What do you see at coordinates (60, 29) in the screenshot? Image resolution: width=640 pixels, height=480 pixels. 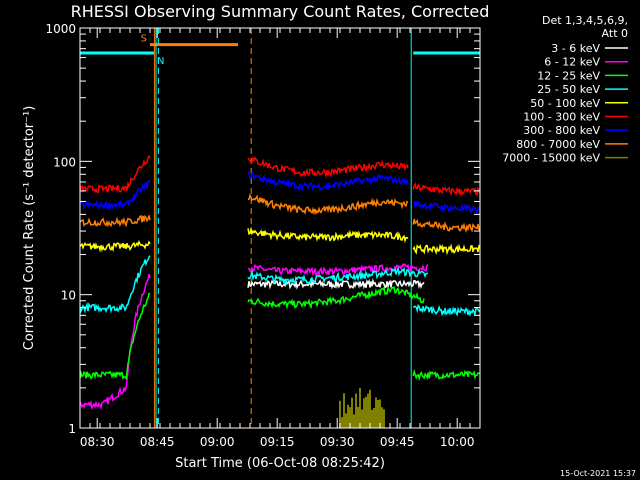 I see `y-tick-label: 1000` at bounding box center [60, 29].